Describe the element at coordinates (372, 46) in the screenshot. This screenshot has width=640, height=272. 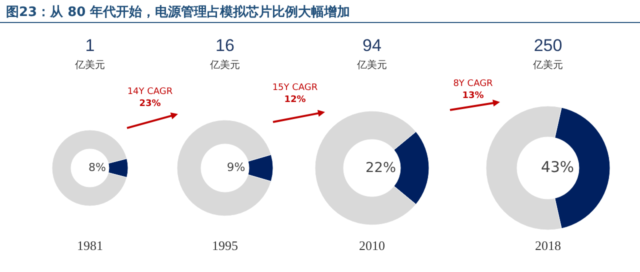
I see `chart-title: 94` at that location.